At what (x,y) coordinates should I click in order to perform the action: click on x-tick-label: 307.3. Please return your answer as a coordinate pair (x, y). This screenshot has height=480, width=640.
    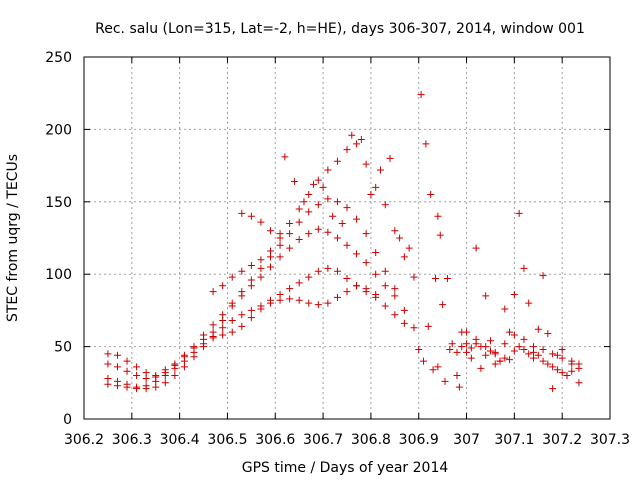
    Looking at the image, I should click on (610, 440).